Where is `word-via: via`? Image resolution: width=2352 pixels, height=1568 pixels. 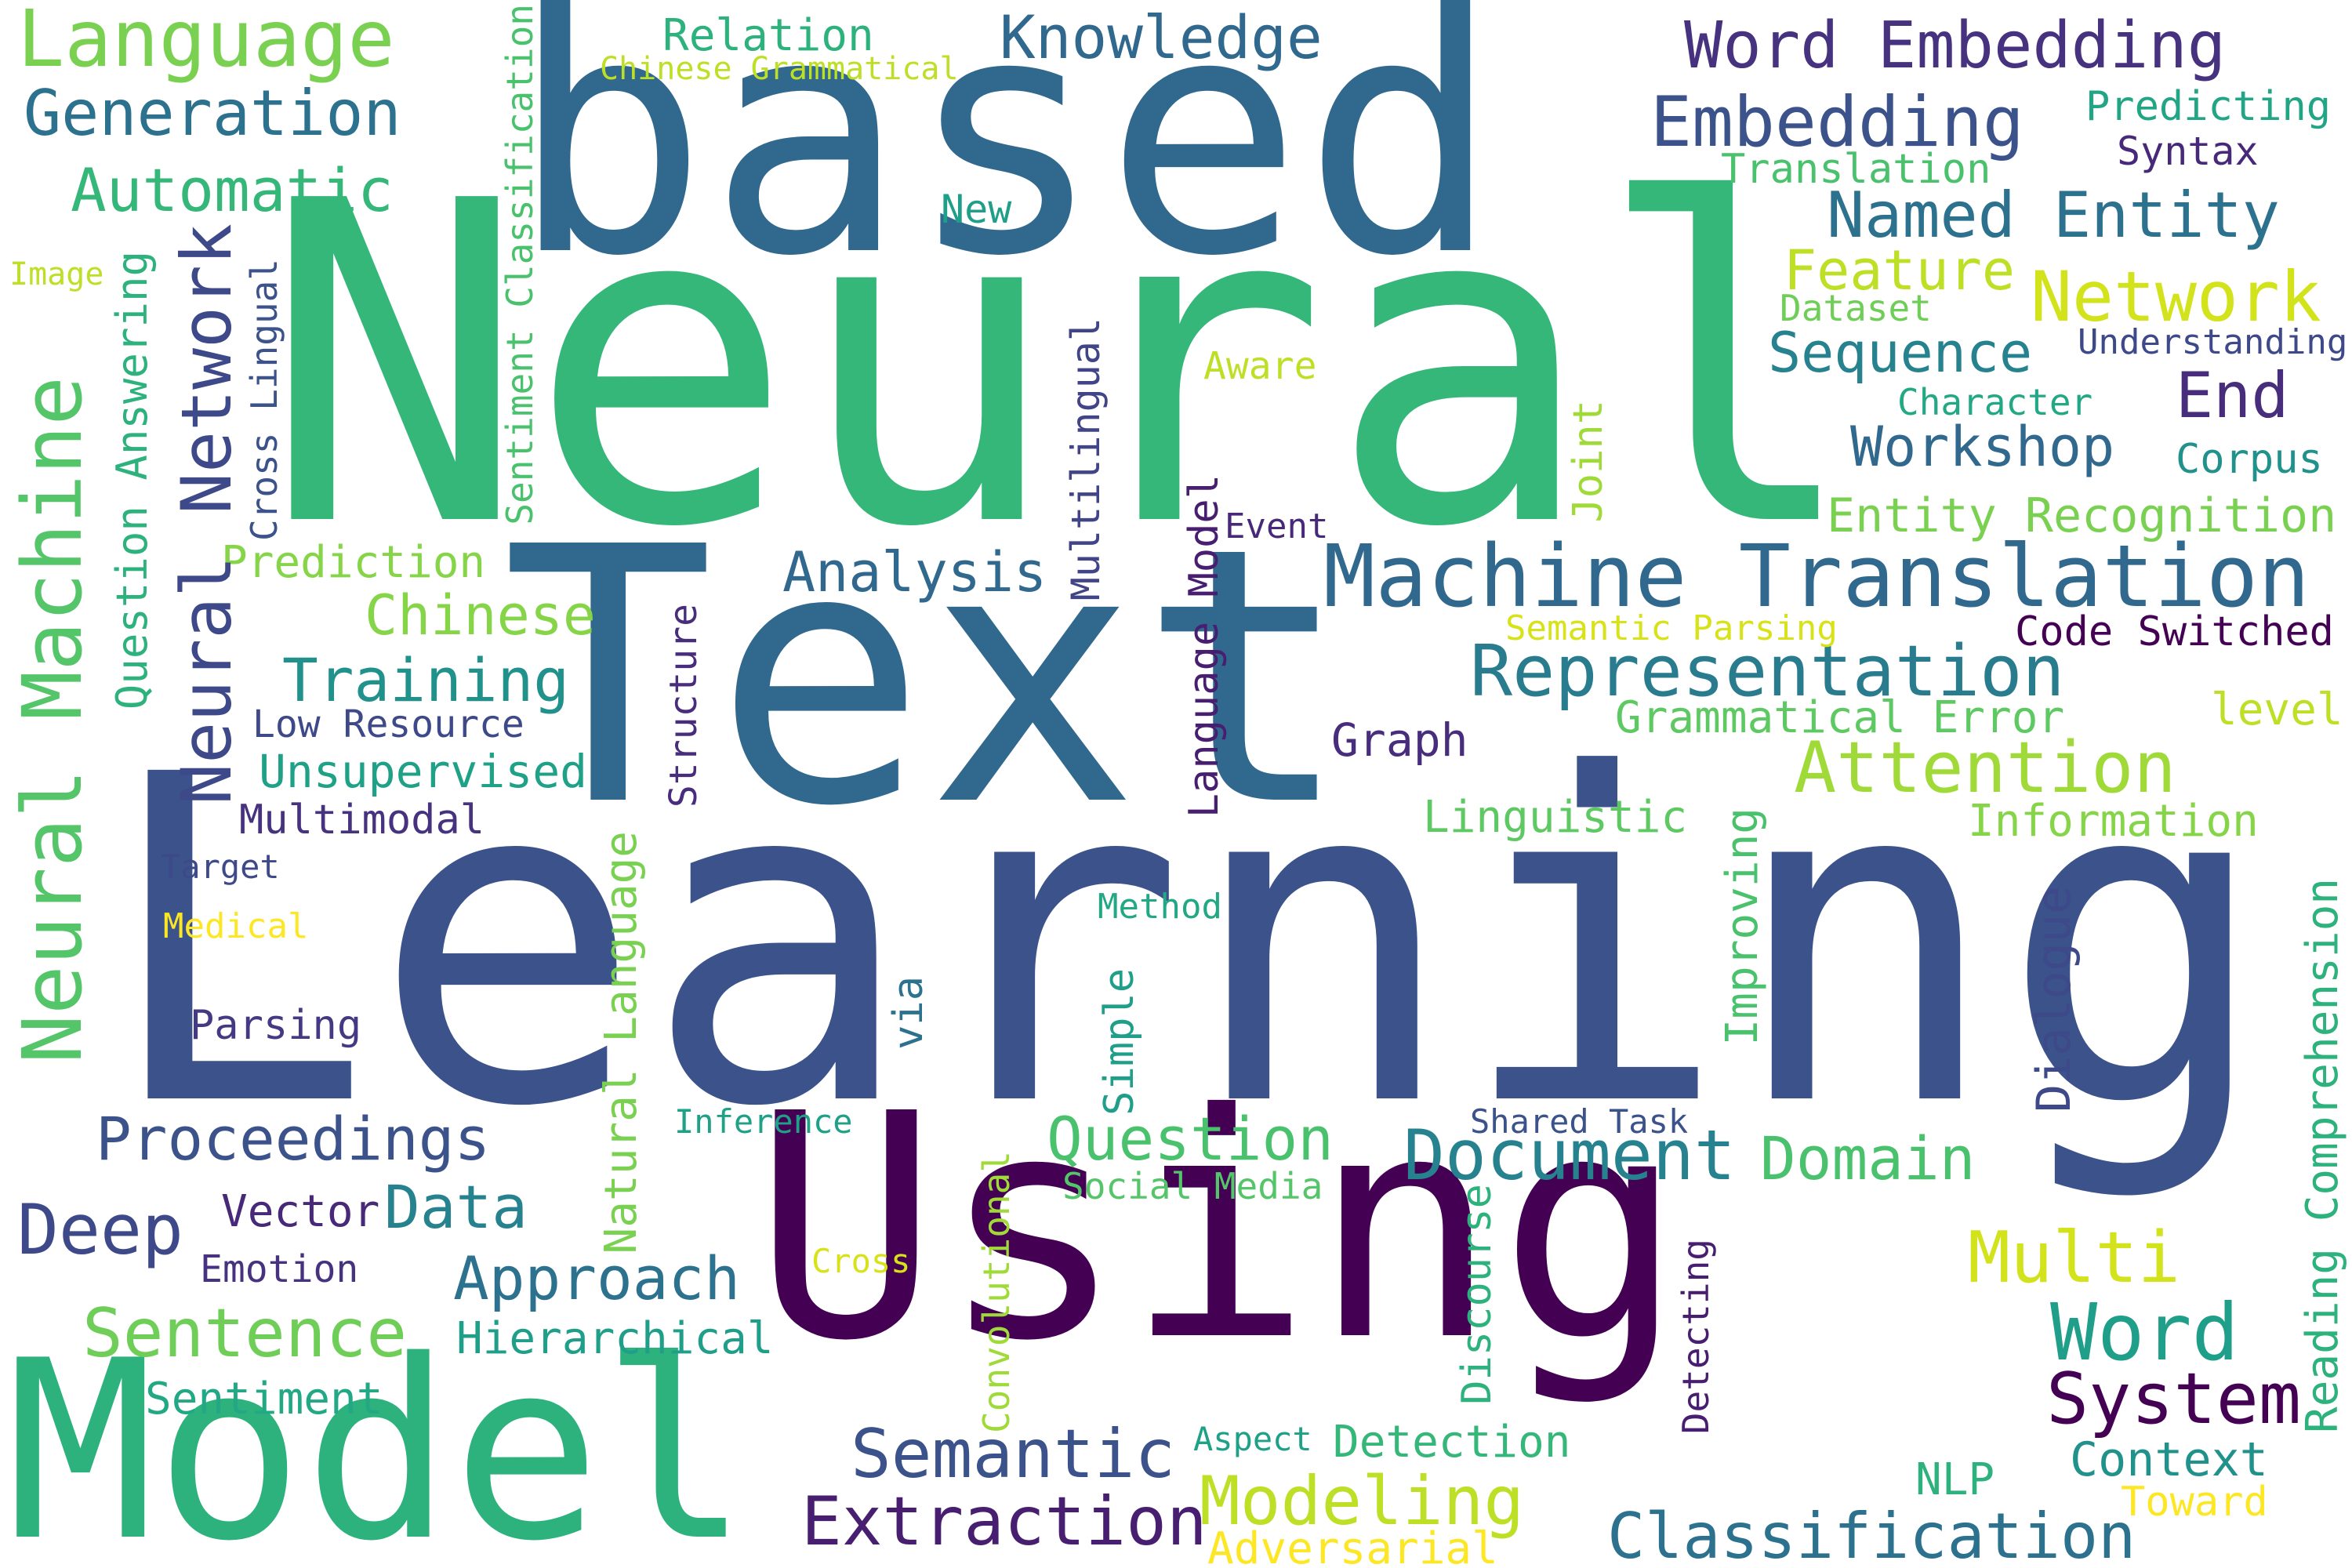 word-via: via is located at coordinates (908, 1013).